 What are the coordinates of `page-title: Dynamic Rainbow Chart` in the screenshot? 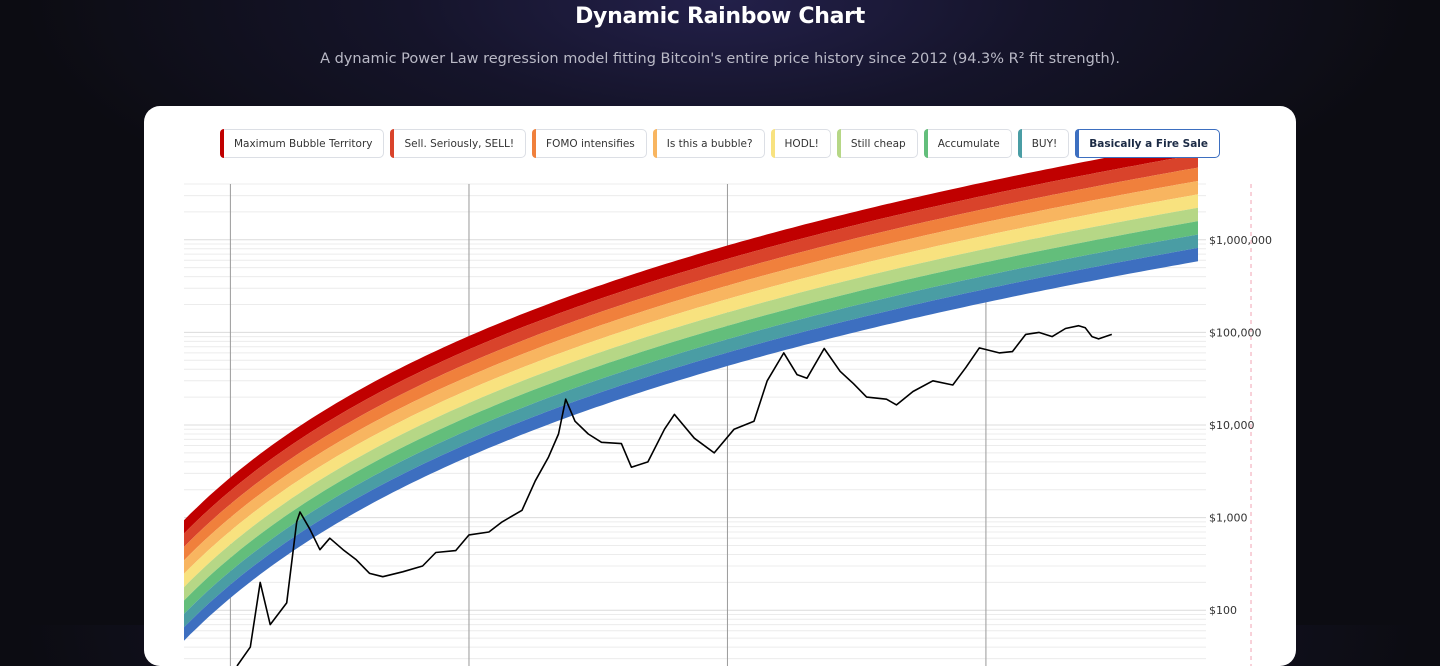 It's located at (720, 16).